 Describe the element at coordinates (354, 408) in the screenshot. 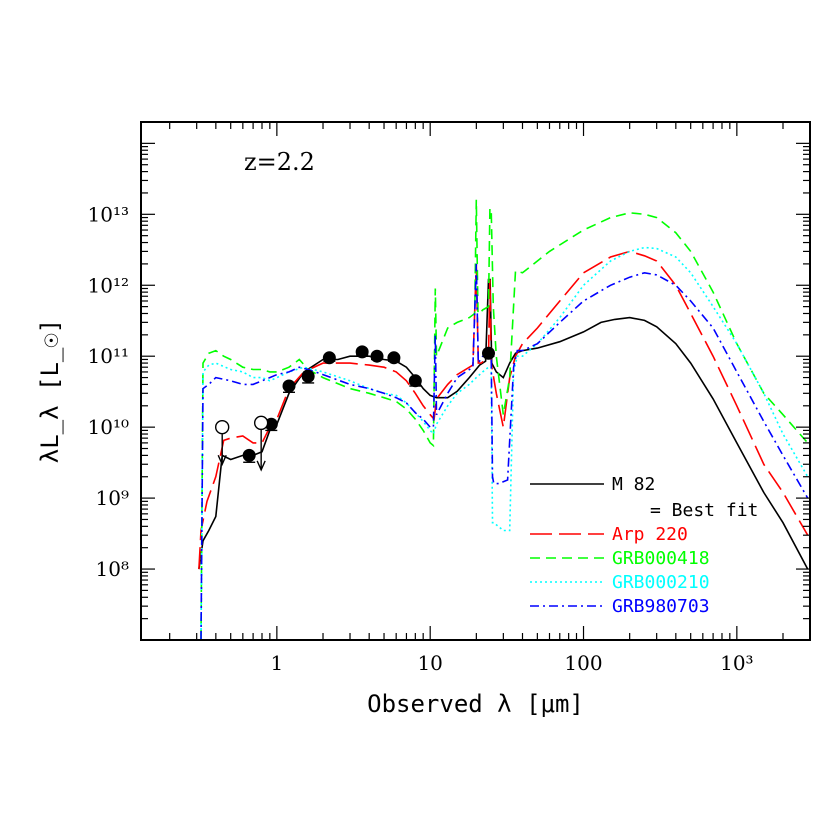

I see `points-layer` at that location.